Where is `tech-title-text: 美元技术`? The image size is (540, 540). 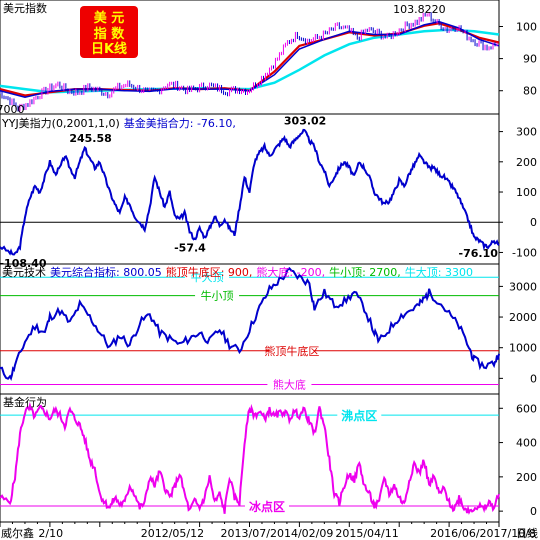 tech-title-text: 美元技术 is located at coordinates (24, 272).